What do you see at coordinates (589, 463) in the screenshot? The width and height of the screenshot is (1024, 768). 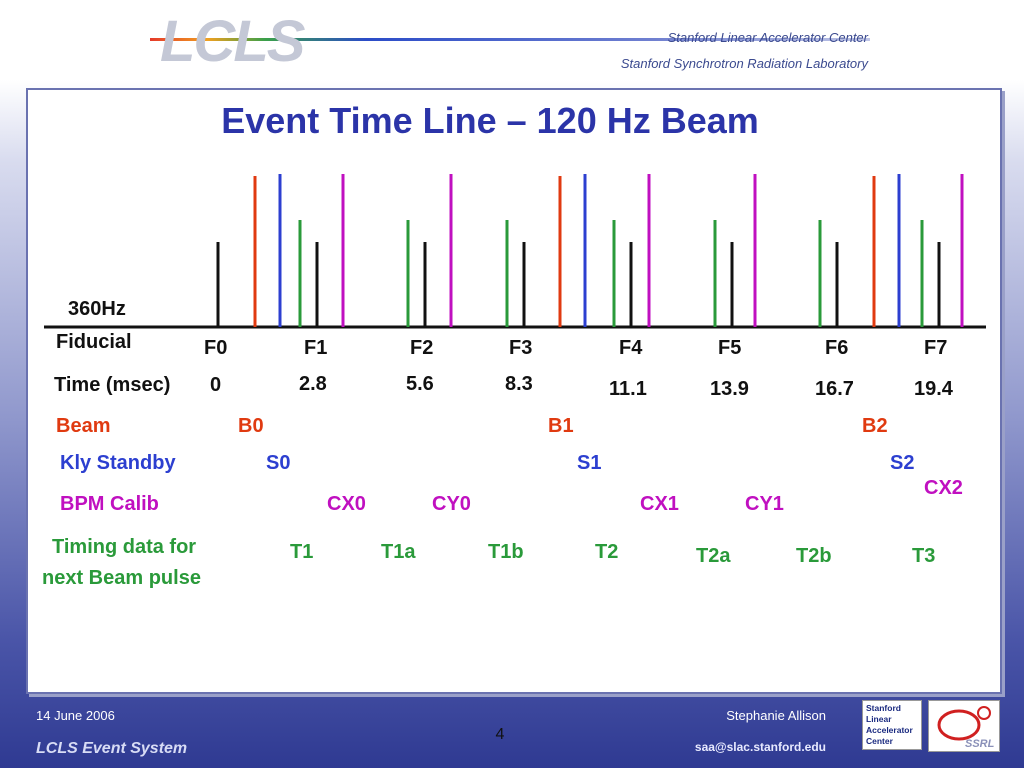 I see `kly-event-s1: S1` at bounding box center [589, 463].